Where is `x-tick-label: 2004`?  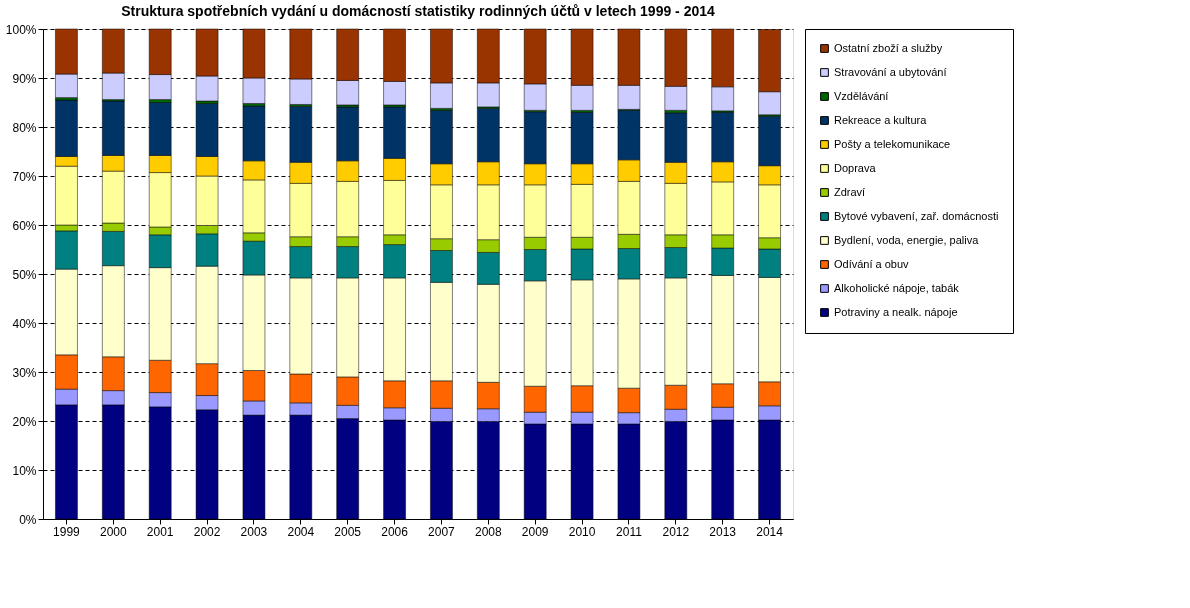
x-tick-label: 2004 is located at coordinates (301, 531).